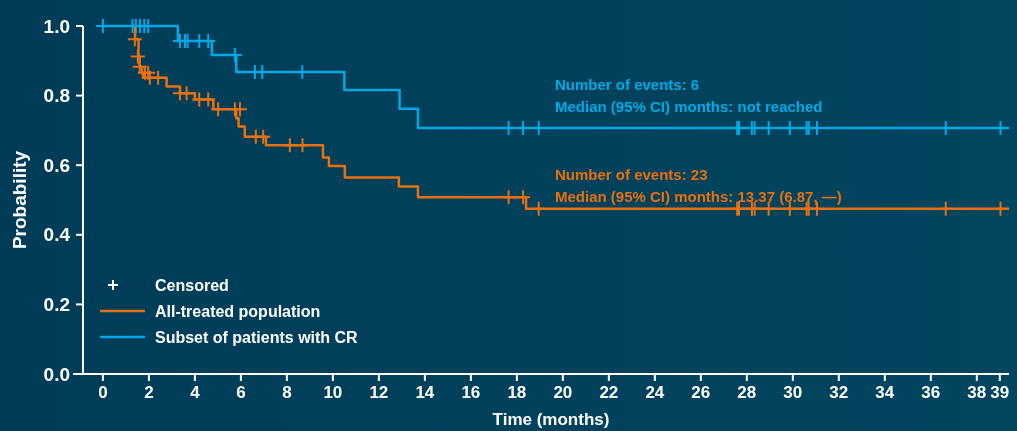 The image size is (1017, 431). I want to click on annotation: Median (95% CI) months: not reached, so click(689, 106).